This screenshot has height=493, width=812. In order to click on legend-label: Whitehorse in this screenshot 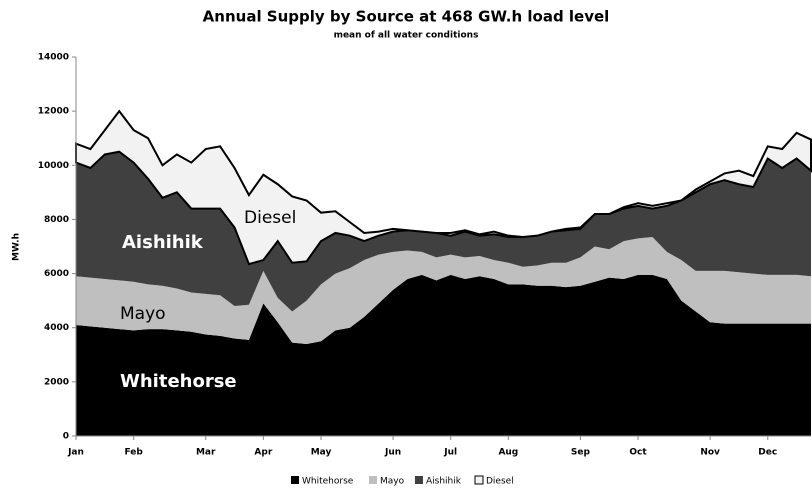, I will do `click(328, 482)`.